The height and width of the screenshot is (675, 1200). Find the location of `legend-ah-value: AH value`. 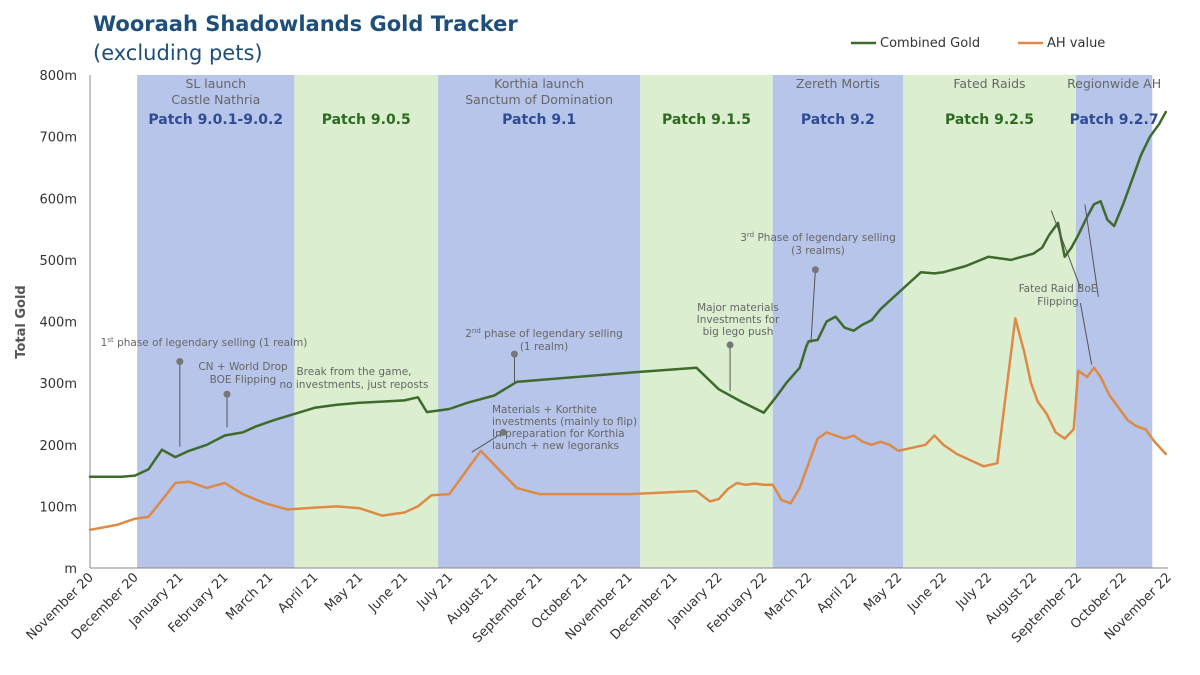

legend-ah-value: AH value is located at coordinates (1076, 43).